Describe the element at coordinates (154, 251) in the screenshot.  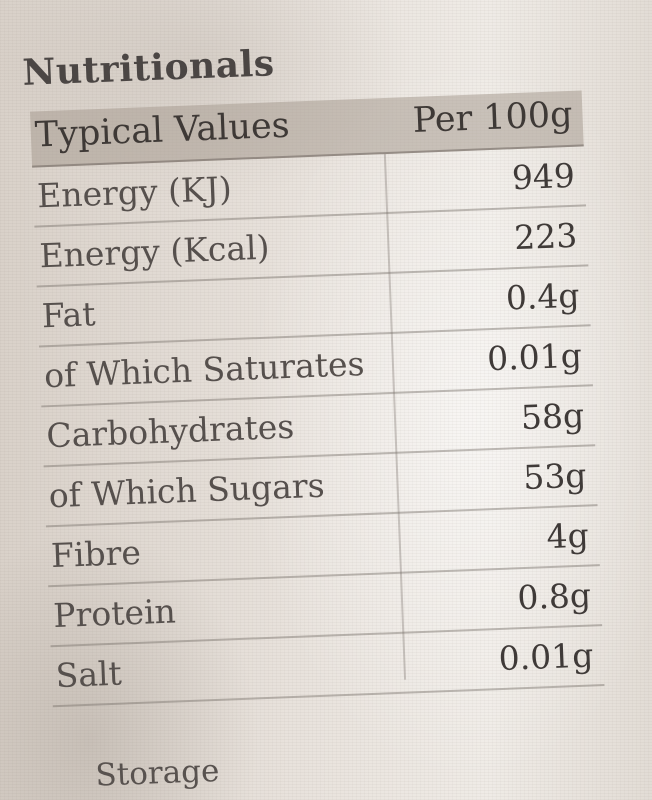
I see `nutrient-name: Energy (Kcal)` at that location.